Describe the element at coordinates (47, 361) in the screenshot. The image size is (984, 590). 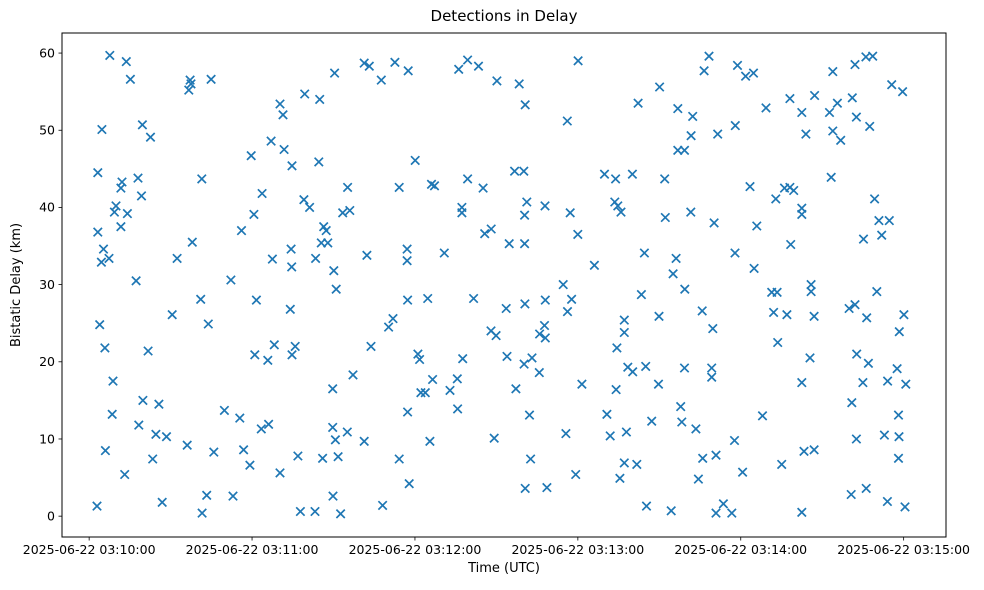
I see `y-tick-label: 20` at that location.